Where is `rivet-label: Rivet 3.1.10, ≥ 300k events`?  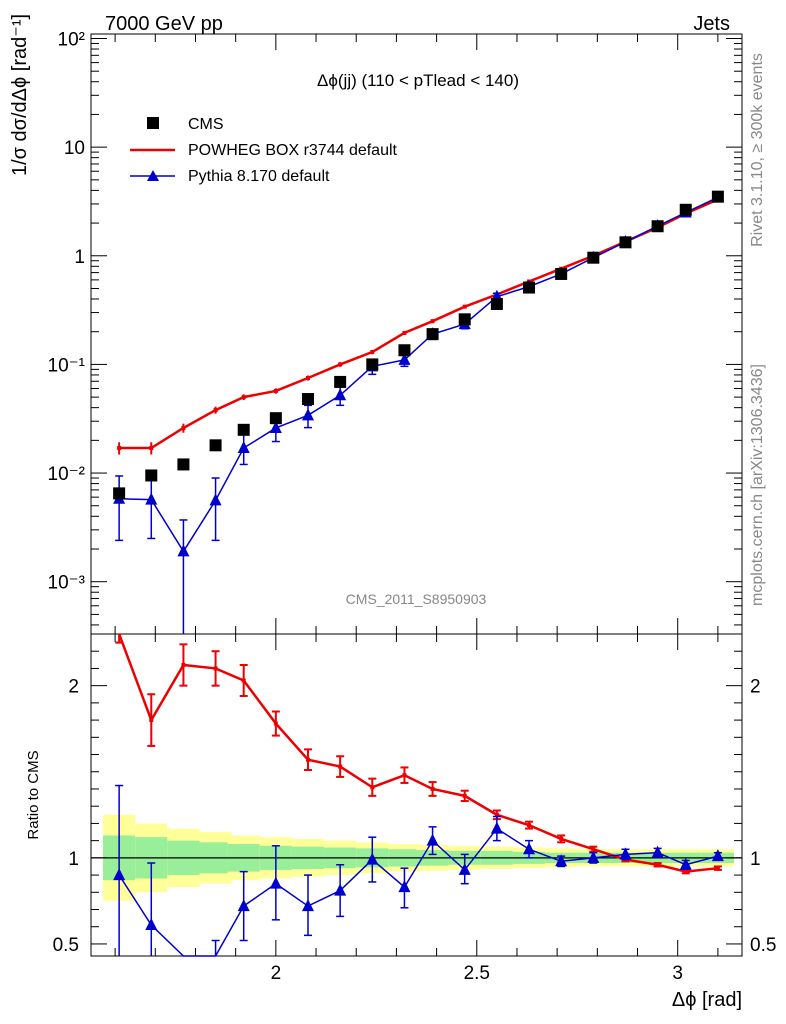 rivet-label: Rivet 3.1.10, ≥ 300k events is located at coordinates (757, 150).